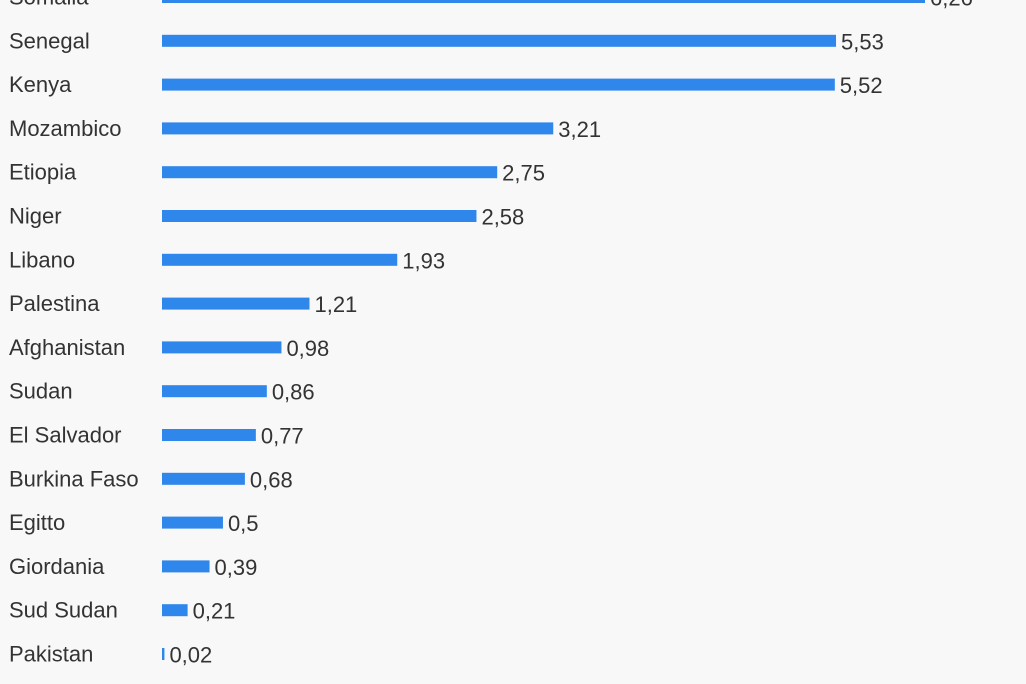 This screenshot has height=684, width=1026. What do you see at coordinates (862, 41) in the screenshot?
I see `value-label: 5,53` at bounding box center [862, 41].